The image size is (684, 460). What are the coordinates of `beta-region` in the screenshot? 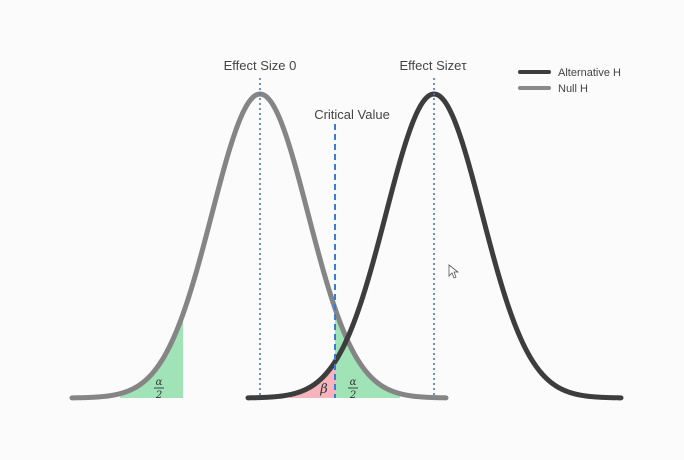 It's located at (312, 379).